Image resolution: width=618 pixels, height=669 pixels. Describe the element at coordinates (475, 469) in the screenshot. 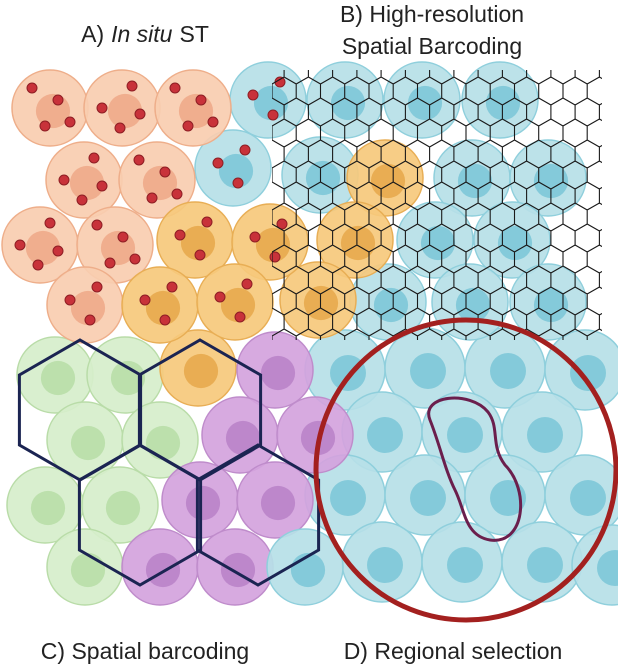

I see `selection-region` at that location.